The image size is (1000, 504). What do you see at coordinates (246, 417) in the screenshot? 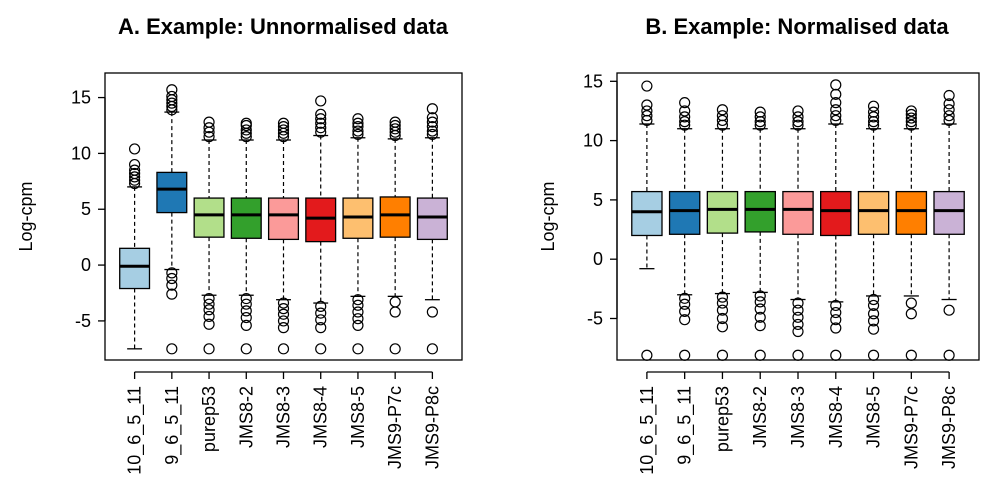
I see `x-category-label: JMS8-2` at bounding box center [246, 417].